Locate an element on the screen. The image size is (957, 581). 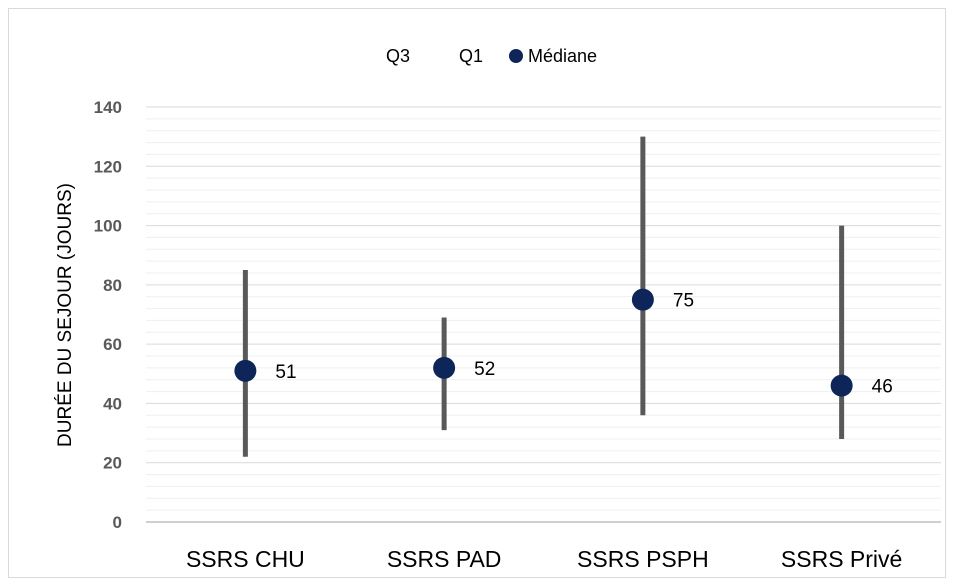
legend: Q3 Q1 Médiane is located at coordinates (491, 56).